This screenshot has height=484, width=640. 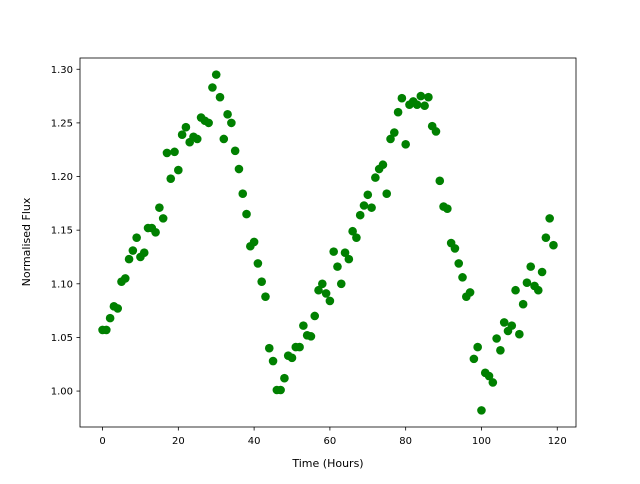 What do you see at coordinates (481, 441) in the screenshot?
I see `x-tick-label: 100` at bounding box center [481, 441].